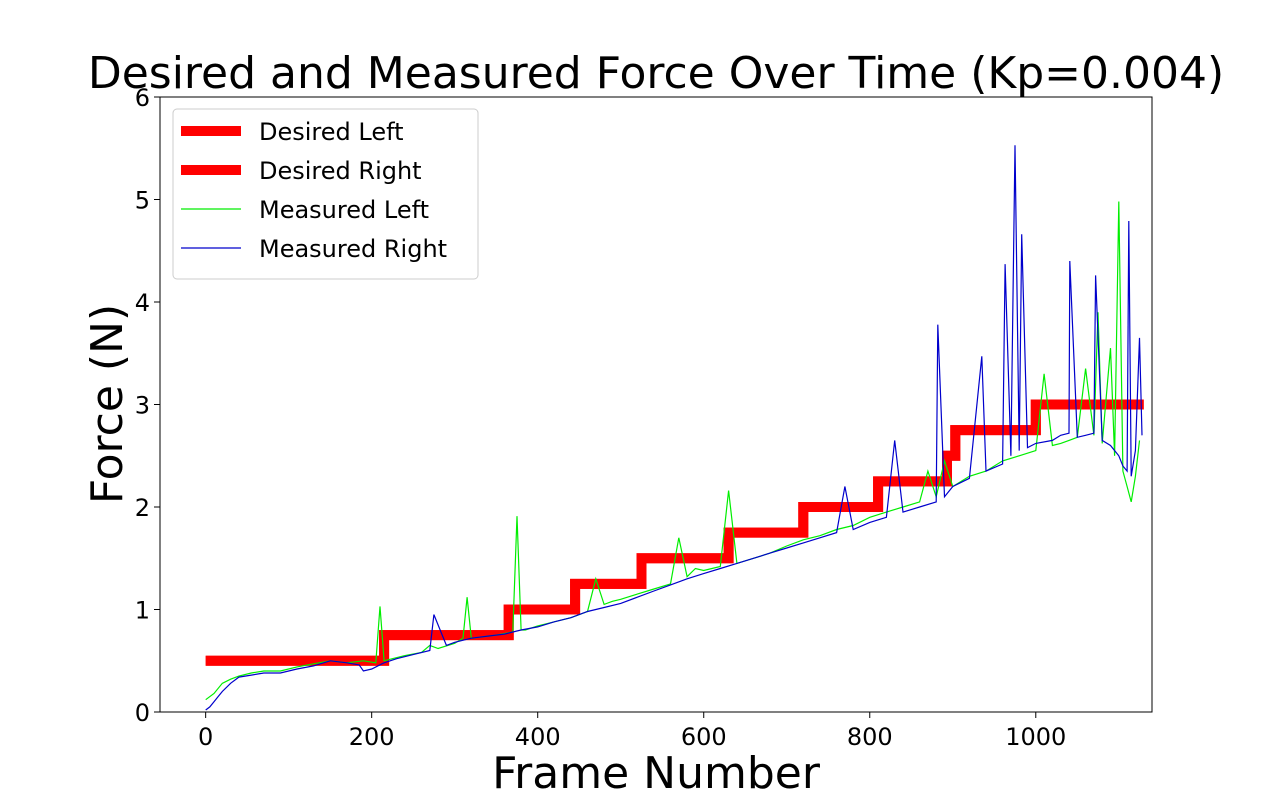 This screenshot has height=800, width=1280. What do you see at coordinates (353, 249) in the screenshot?
I see `legend-label: Measured Right` at bounding box center [353, 249].